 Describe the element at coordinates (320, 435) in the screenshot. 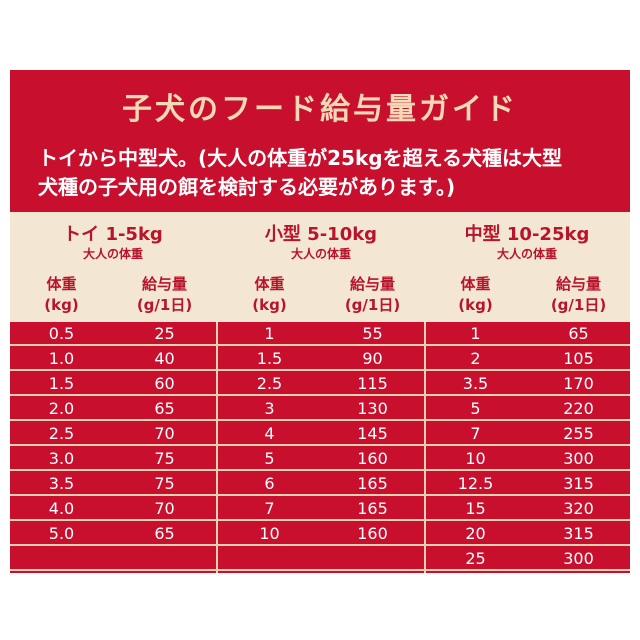

I see `table-row: 2.5 70 4 145 7 255` at that location.